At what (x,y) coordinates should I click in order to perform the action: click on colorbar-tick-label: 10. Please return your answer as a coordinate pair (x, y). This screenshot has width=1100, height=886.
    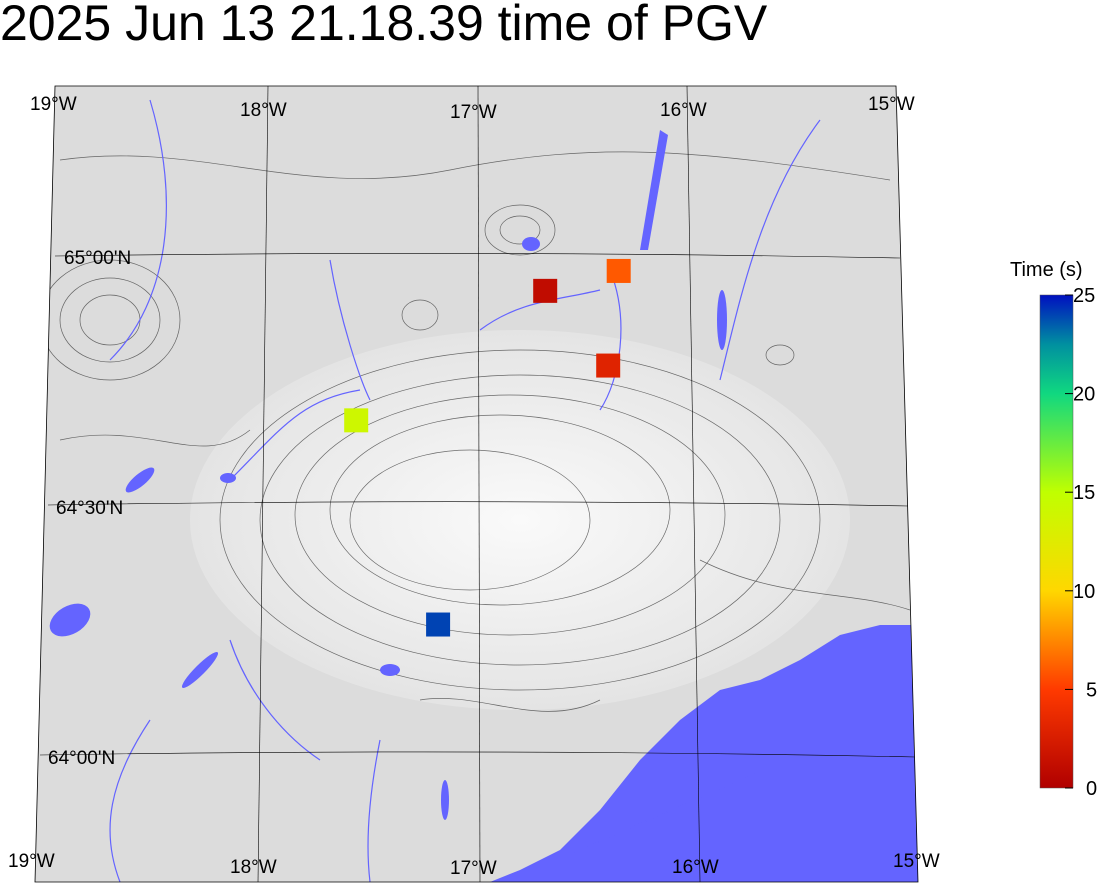
    Looking at the image, I should click on (1084, 592).